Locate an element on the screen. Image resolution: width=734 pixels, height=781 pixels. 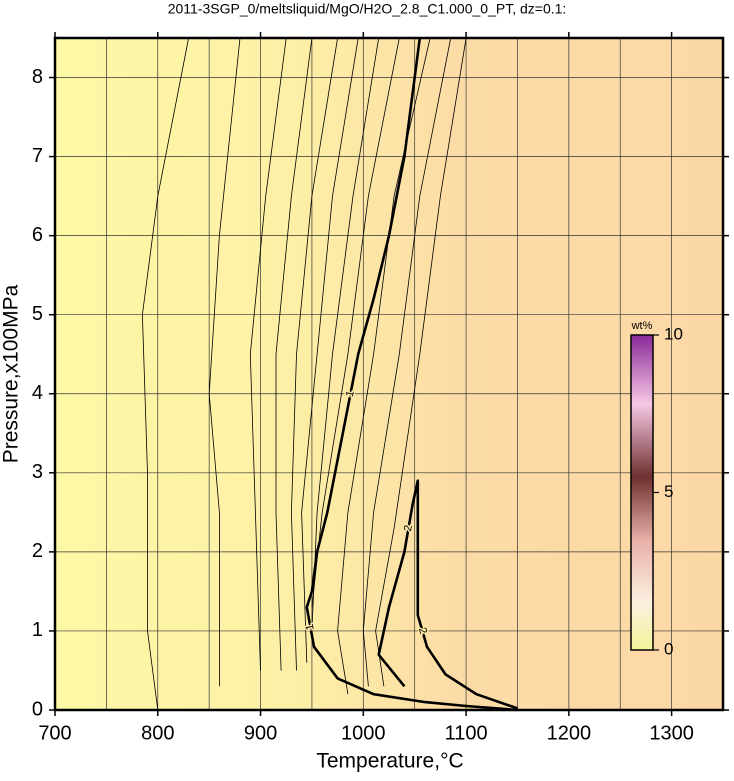
y-tick-label: 3 is located at coordinates (37, 472).